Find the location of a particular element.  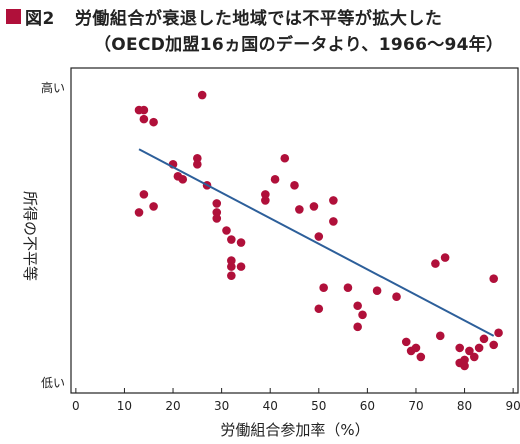

x-tick-label: 80 is located at coordinates (464, 406).